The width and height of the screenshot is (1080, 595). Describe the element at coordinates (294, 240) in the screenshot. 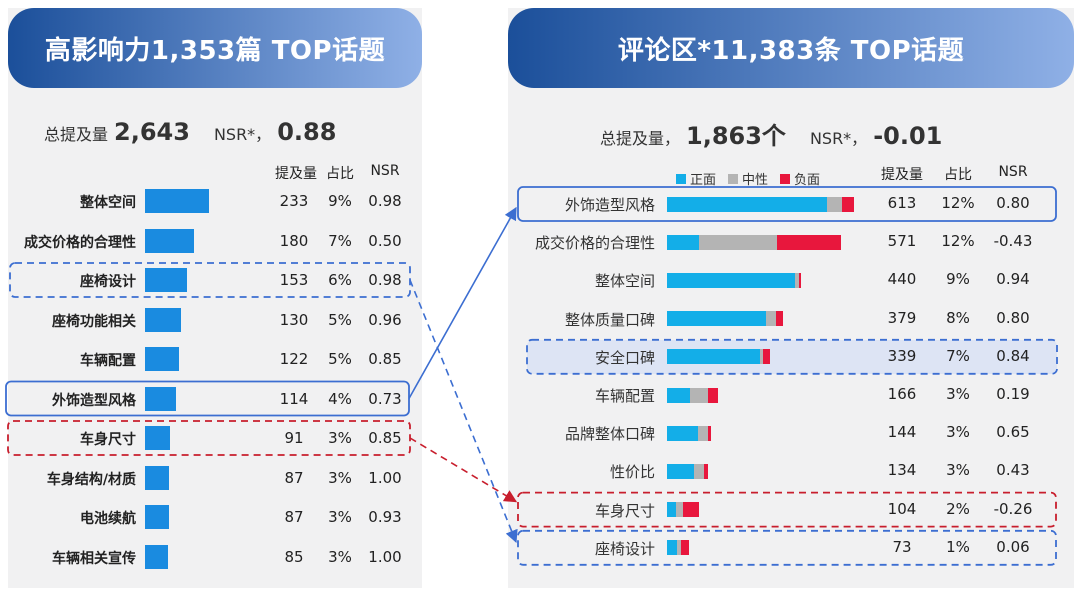

I see `mention-count: 180` at that location.